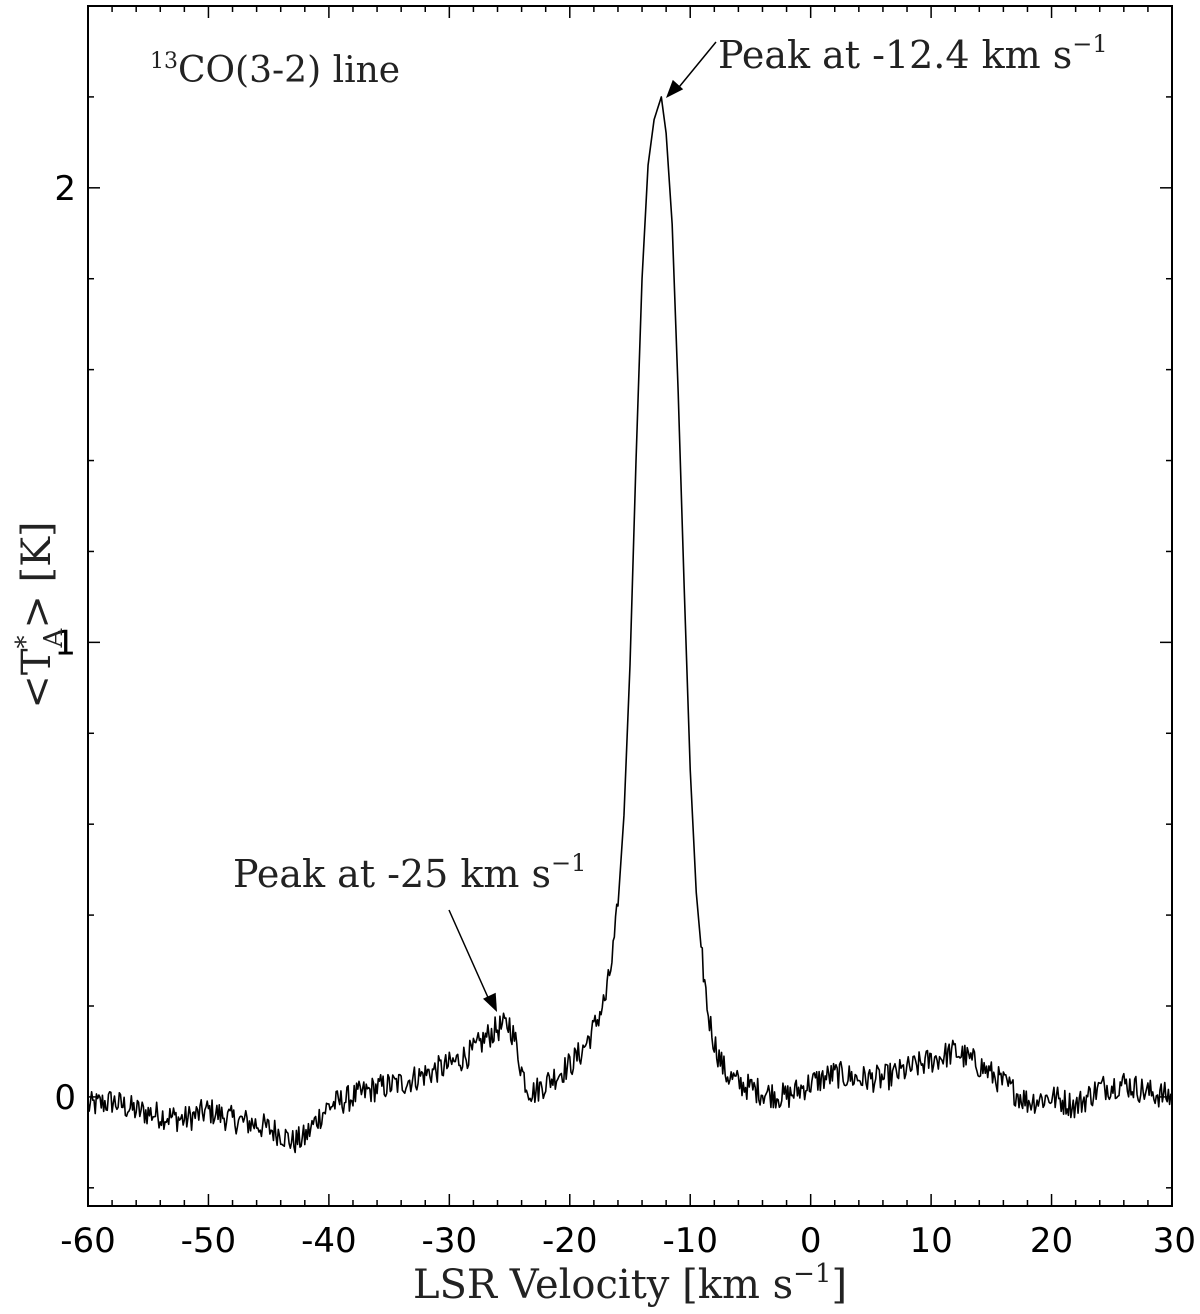 The image size is (1200, 1314). Describe the element at coordinates (603, 1285) in the screenshot. I see `x-axis-label-text: LSR Velocity [km s` at that location.